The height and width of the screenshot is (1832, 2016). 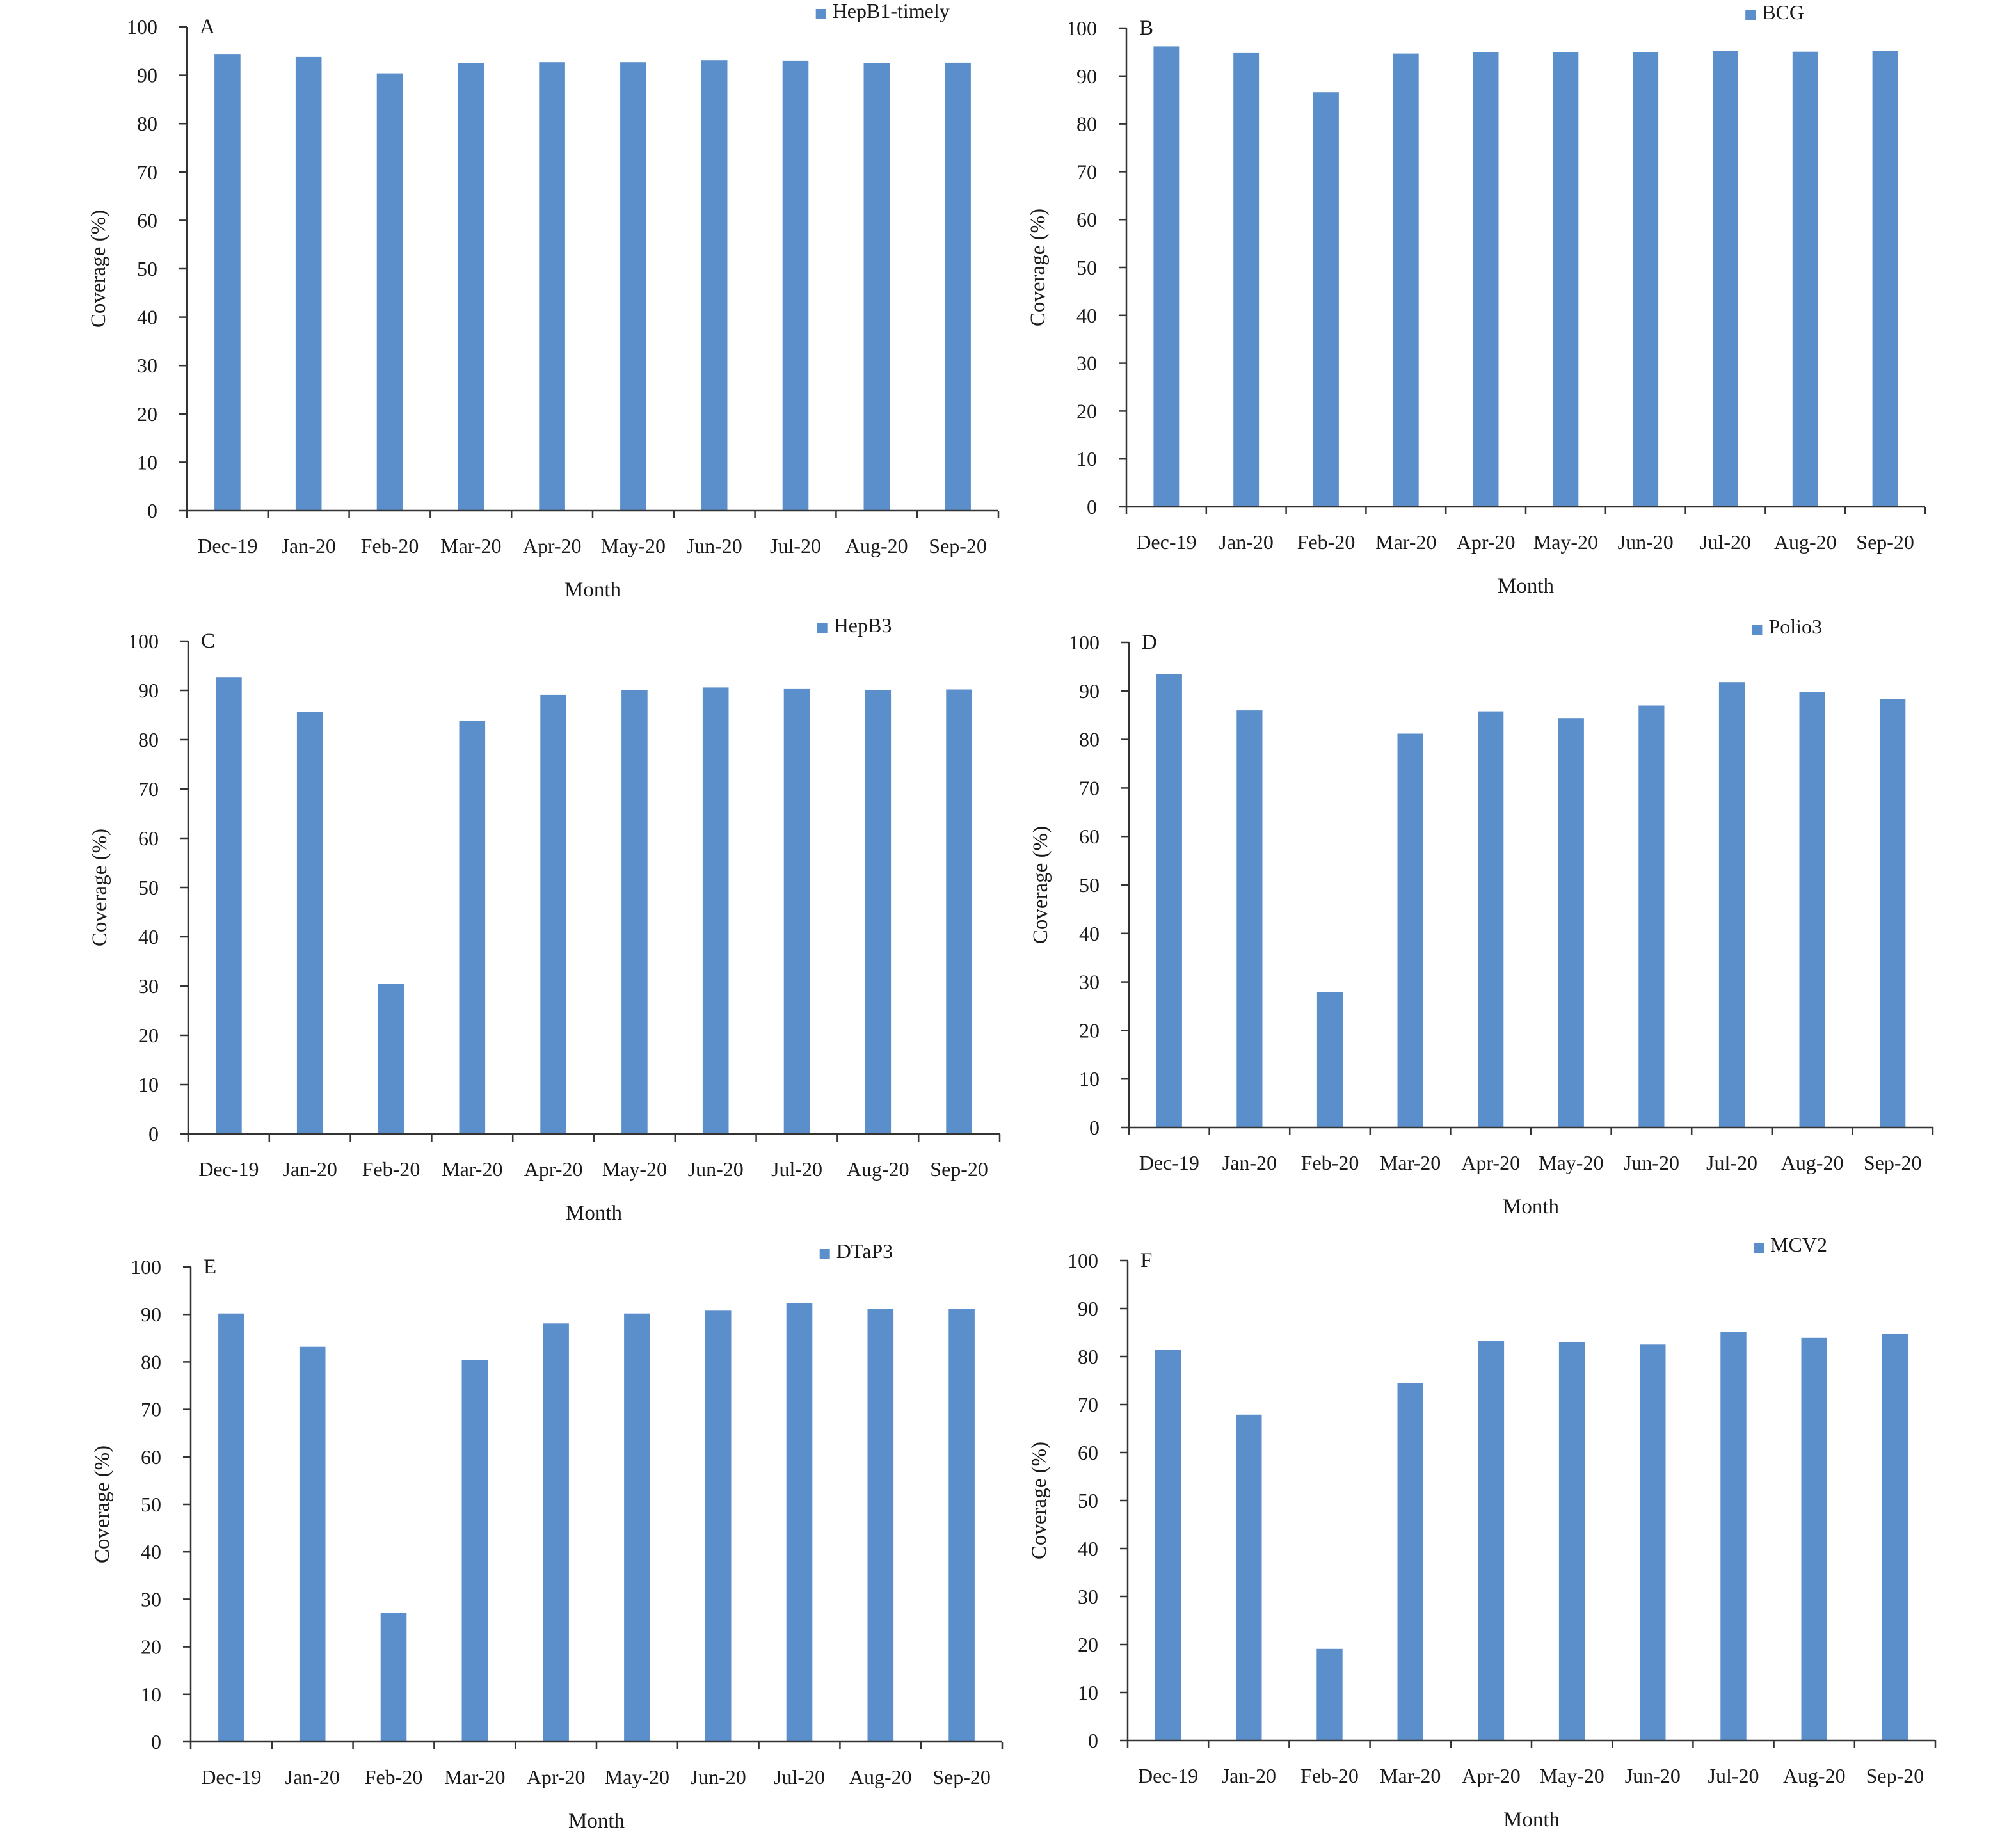 What do you see at coordinates (148, 986) in the screenshot?
I see `y-tick-label: 30` at bounding box center [148, 986].